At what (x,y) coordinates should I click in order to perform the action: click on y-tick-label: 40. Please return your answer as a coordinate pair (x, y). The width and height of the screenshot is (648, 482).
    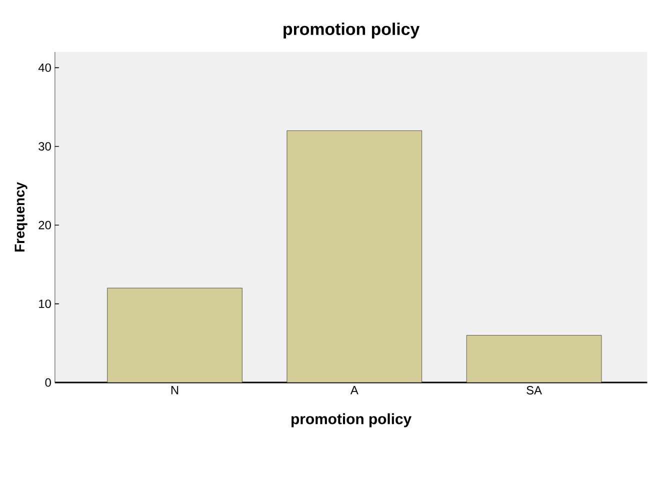
    Looking at the image, I should click on (44, 67).